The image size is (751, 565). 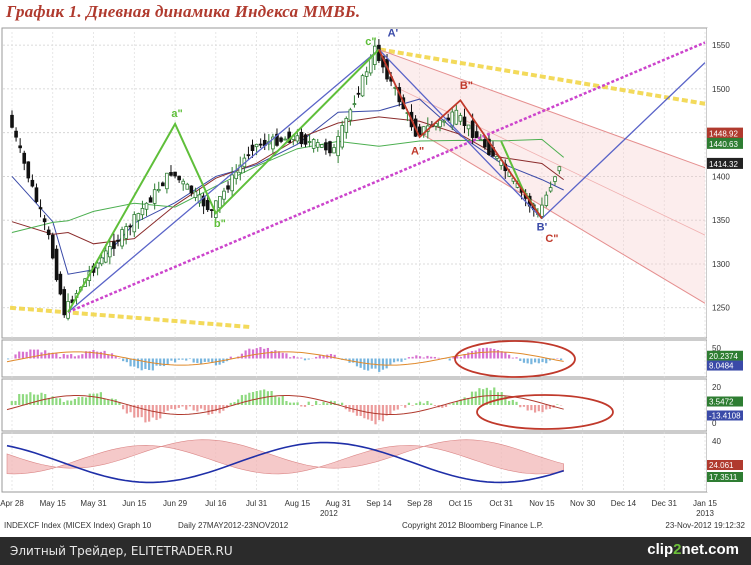 I want to click on osc-tag-text: -13.4108, so click(x=725, y=416).